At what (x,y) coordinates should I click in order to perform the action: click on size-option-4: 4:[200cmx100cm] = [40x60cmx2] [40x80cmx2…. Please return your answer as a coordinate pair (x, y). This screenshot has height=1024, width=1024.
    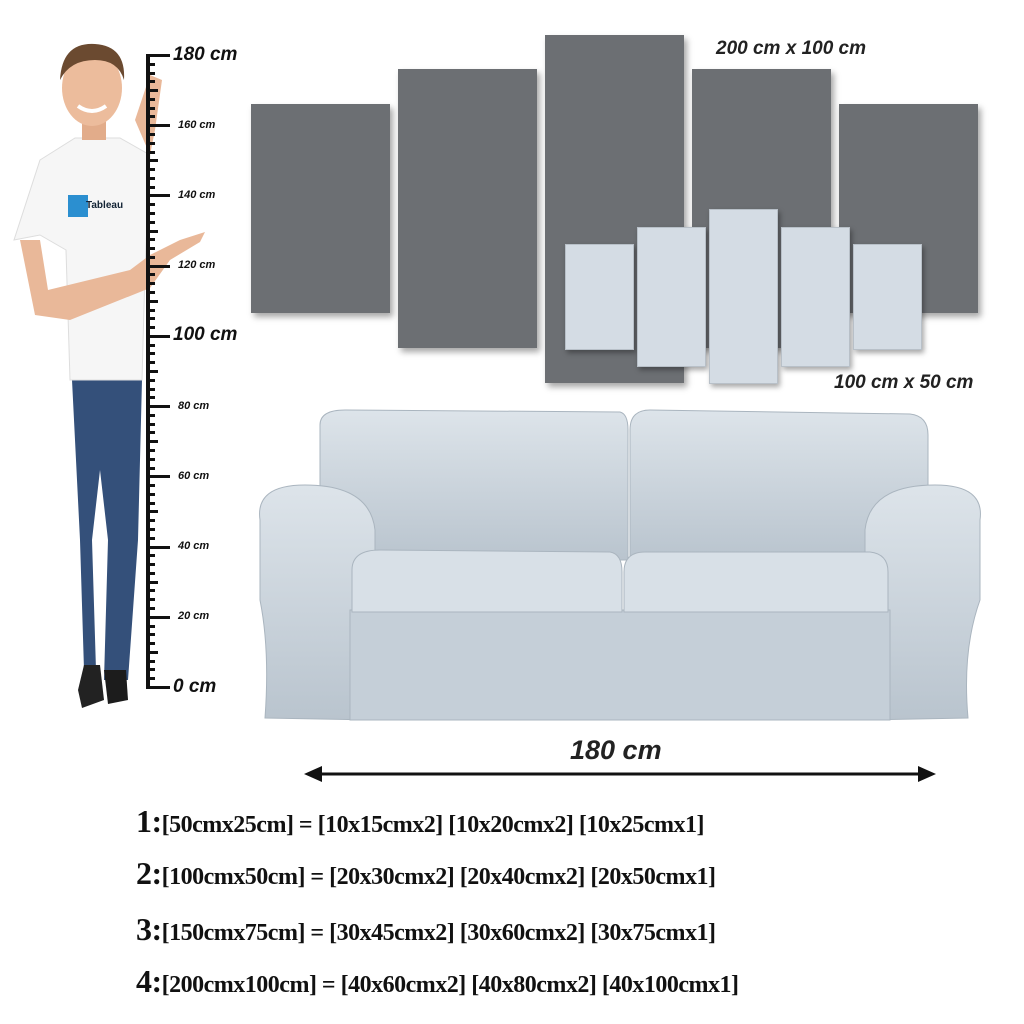
    Looking at the image, I should click on (437, 981).